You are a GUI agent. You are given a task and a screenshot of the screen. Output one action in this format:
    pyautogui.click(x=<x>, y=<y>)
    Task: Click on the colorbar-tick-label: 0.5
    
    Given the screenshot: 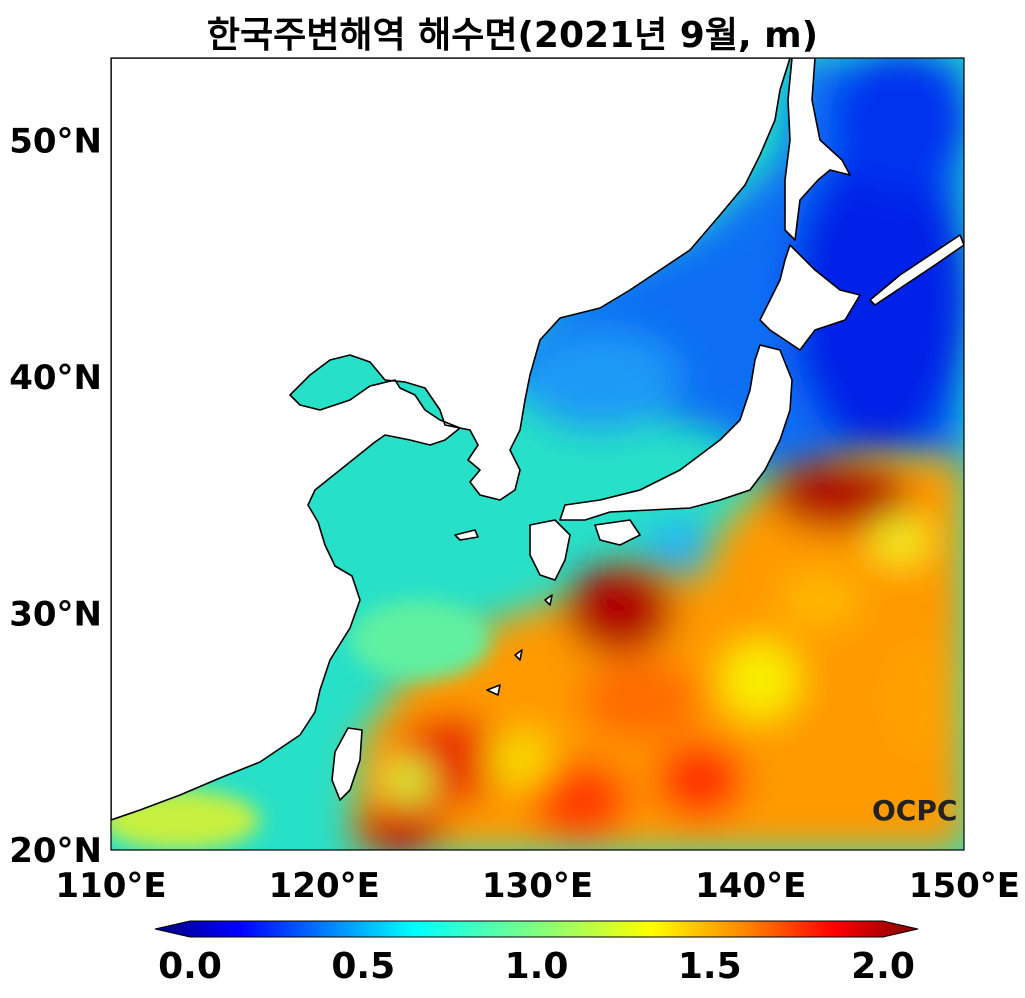 What is the action you would take?
    pyautogui.click(x=363, y=966)
    